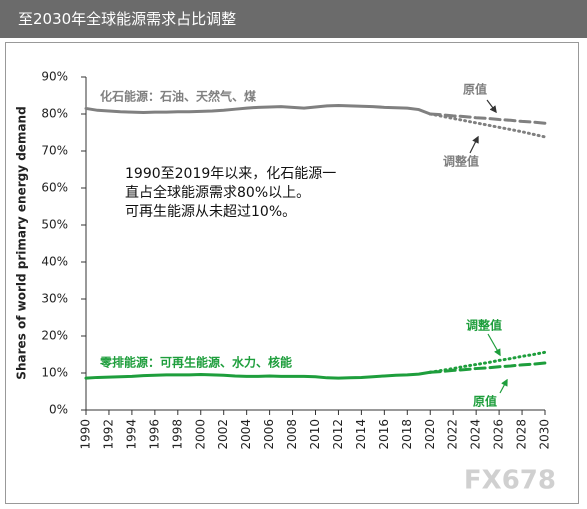 The height and width of the screenshot is (509, 587). Describe the element at coordinates (54, 299) in the screenshot. I see `y-tick-label: 30%` at that location.